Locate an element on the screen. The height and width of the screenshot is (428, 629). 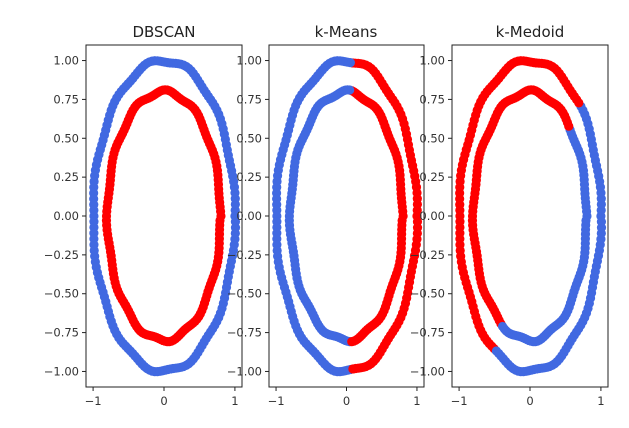
panel-title-dbscan: DBSCAN is located at coordinates (163, 32).